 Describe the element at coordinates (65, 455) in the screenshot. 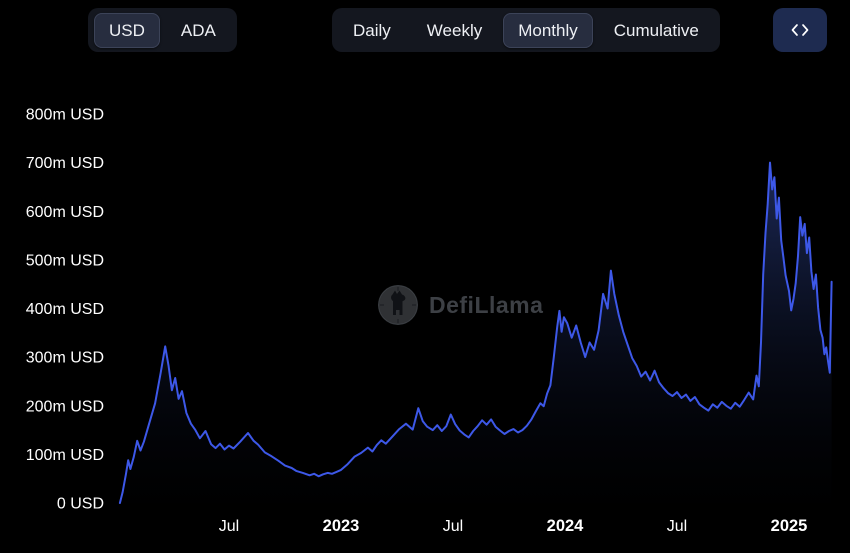

I see `y-axis-label: 100m USD` at that location.